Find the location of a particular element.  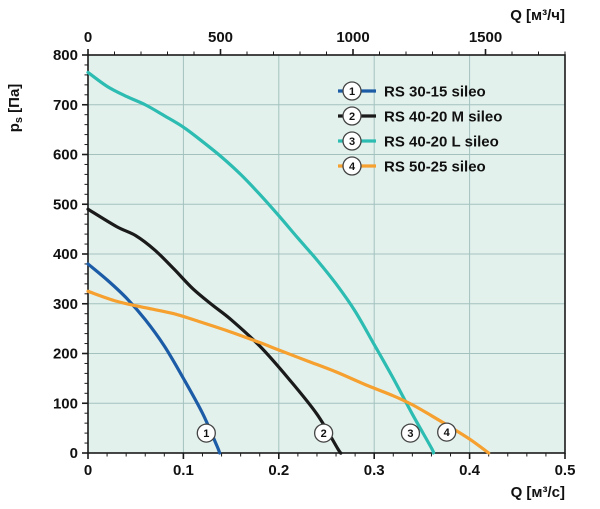

legend-entry-3: 3 RS 40-20 L sileo is located at coordinates (418, 141).